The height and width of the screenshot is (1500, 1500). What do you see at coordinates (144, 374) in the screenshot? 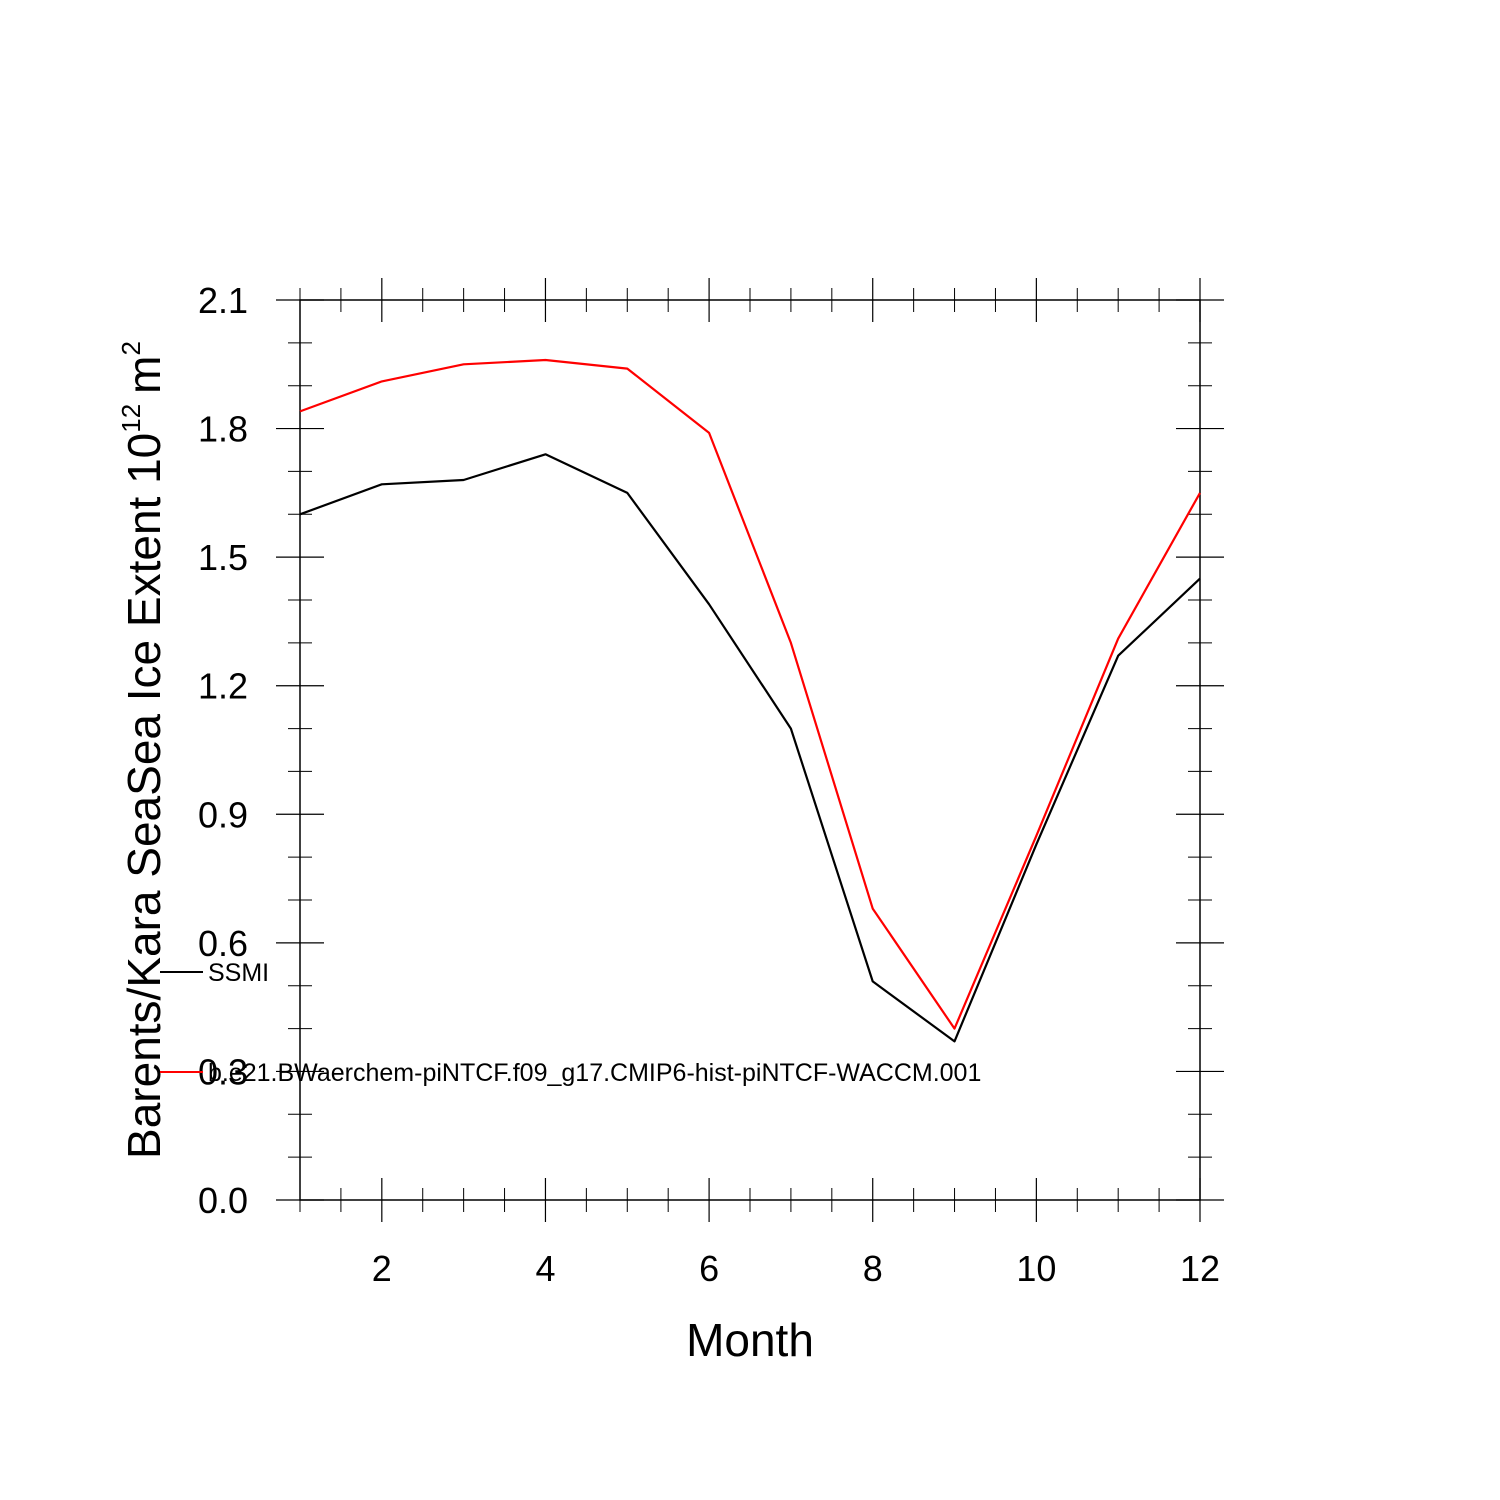
I see `y-axis-title-unit: m` at bounding box center [144, 374].